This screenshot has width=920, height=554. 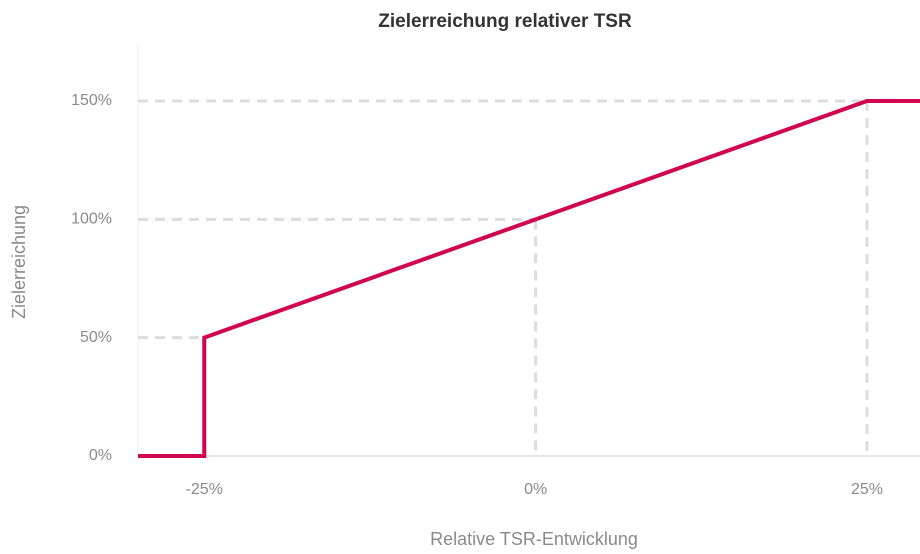 What do you see at coordinates (91, 100) in the screenshot?
I see `y-tick-label: 150%` at bounding box center [91, 100].